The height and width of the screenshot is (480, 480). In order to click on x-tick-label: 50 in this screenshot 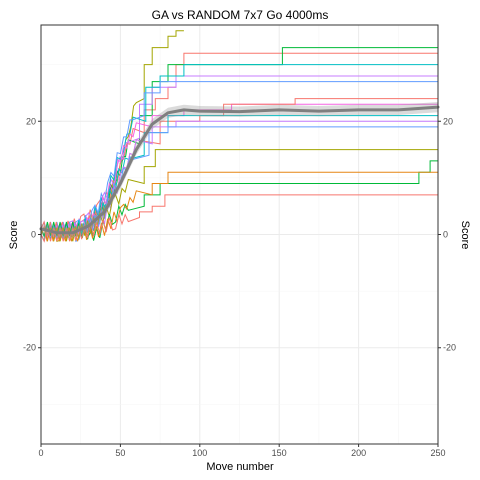, I will do `click(120, 453)`.